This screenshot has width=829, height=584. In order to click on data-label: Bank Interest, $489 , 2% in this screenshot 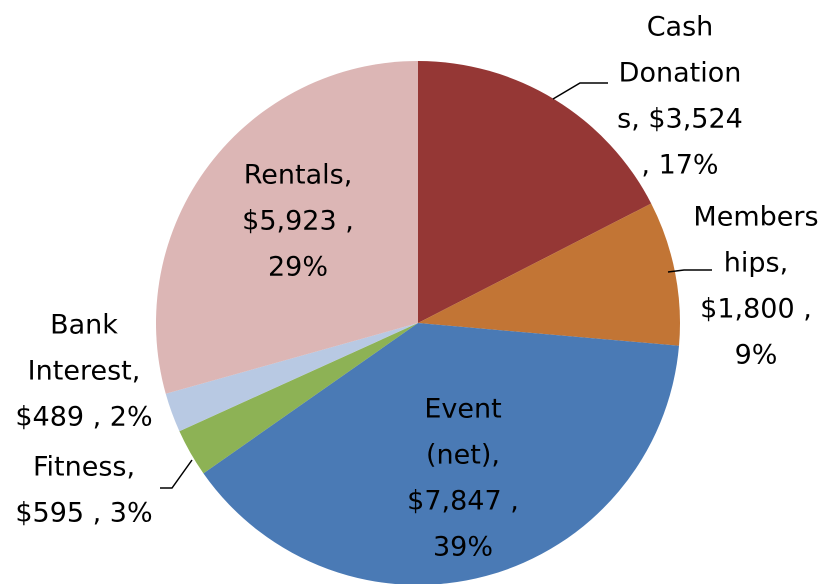, I will do `click(83, 371)`.